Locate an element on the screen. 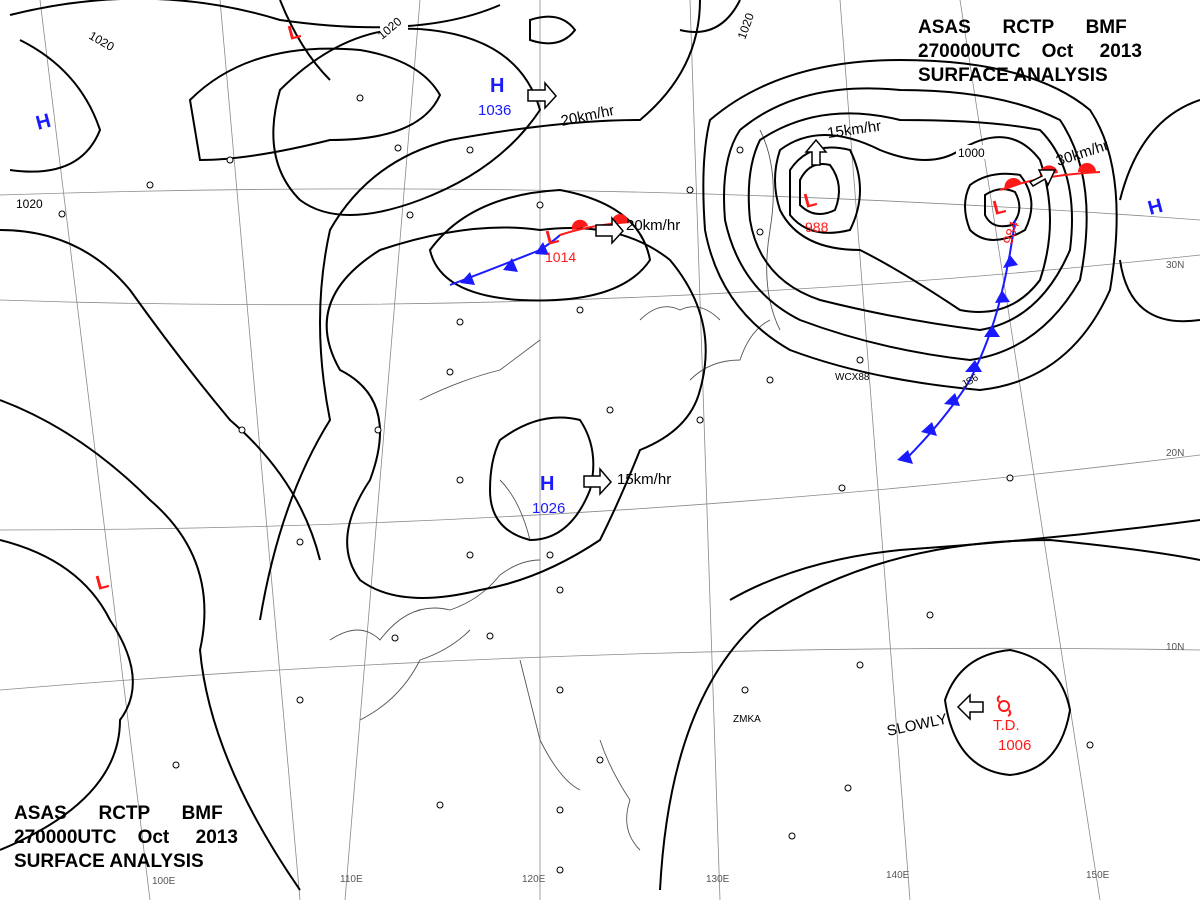  low-center-north: L is located at coordinates (294, 32).